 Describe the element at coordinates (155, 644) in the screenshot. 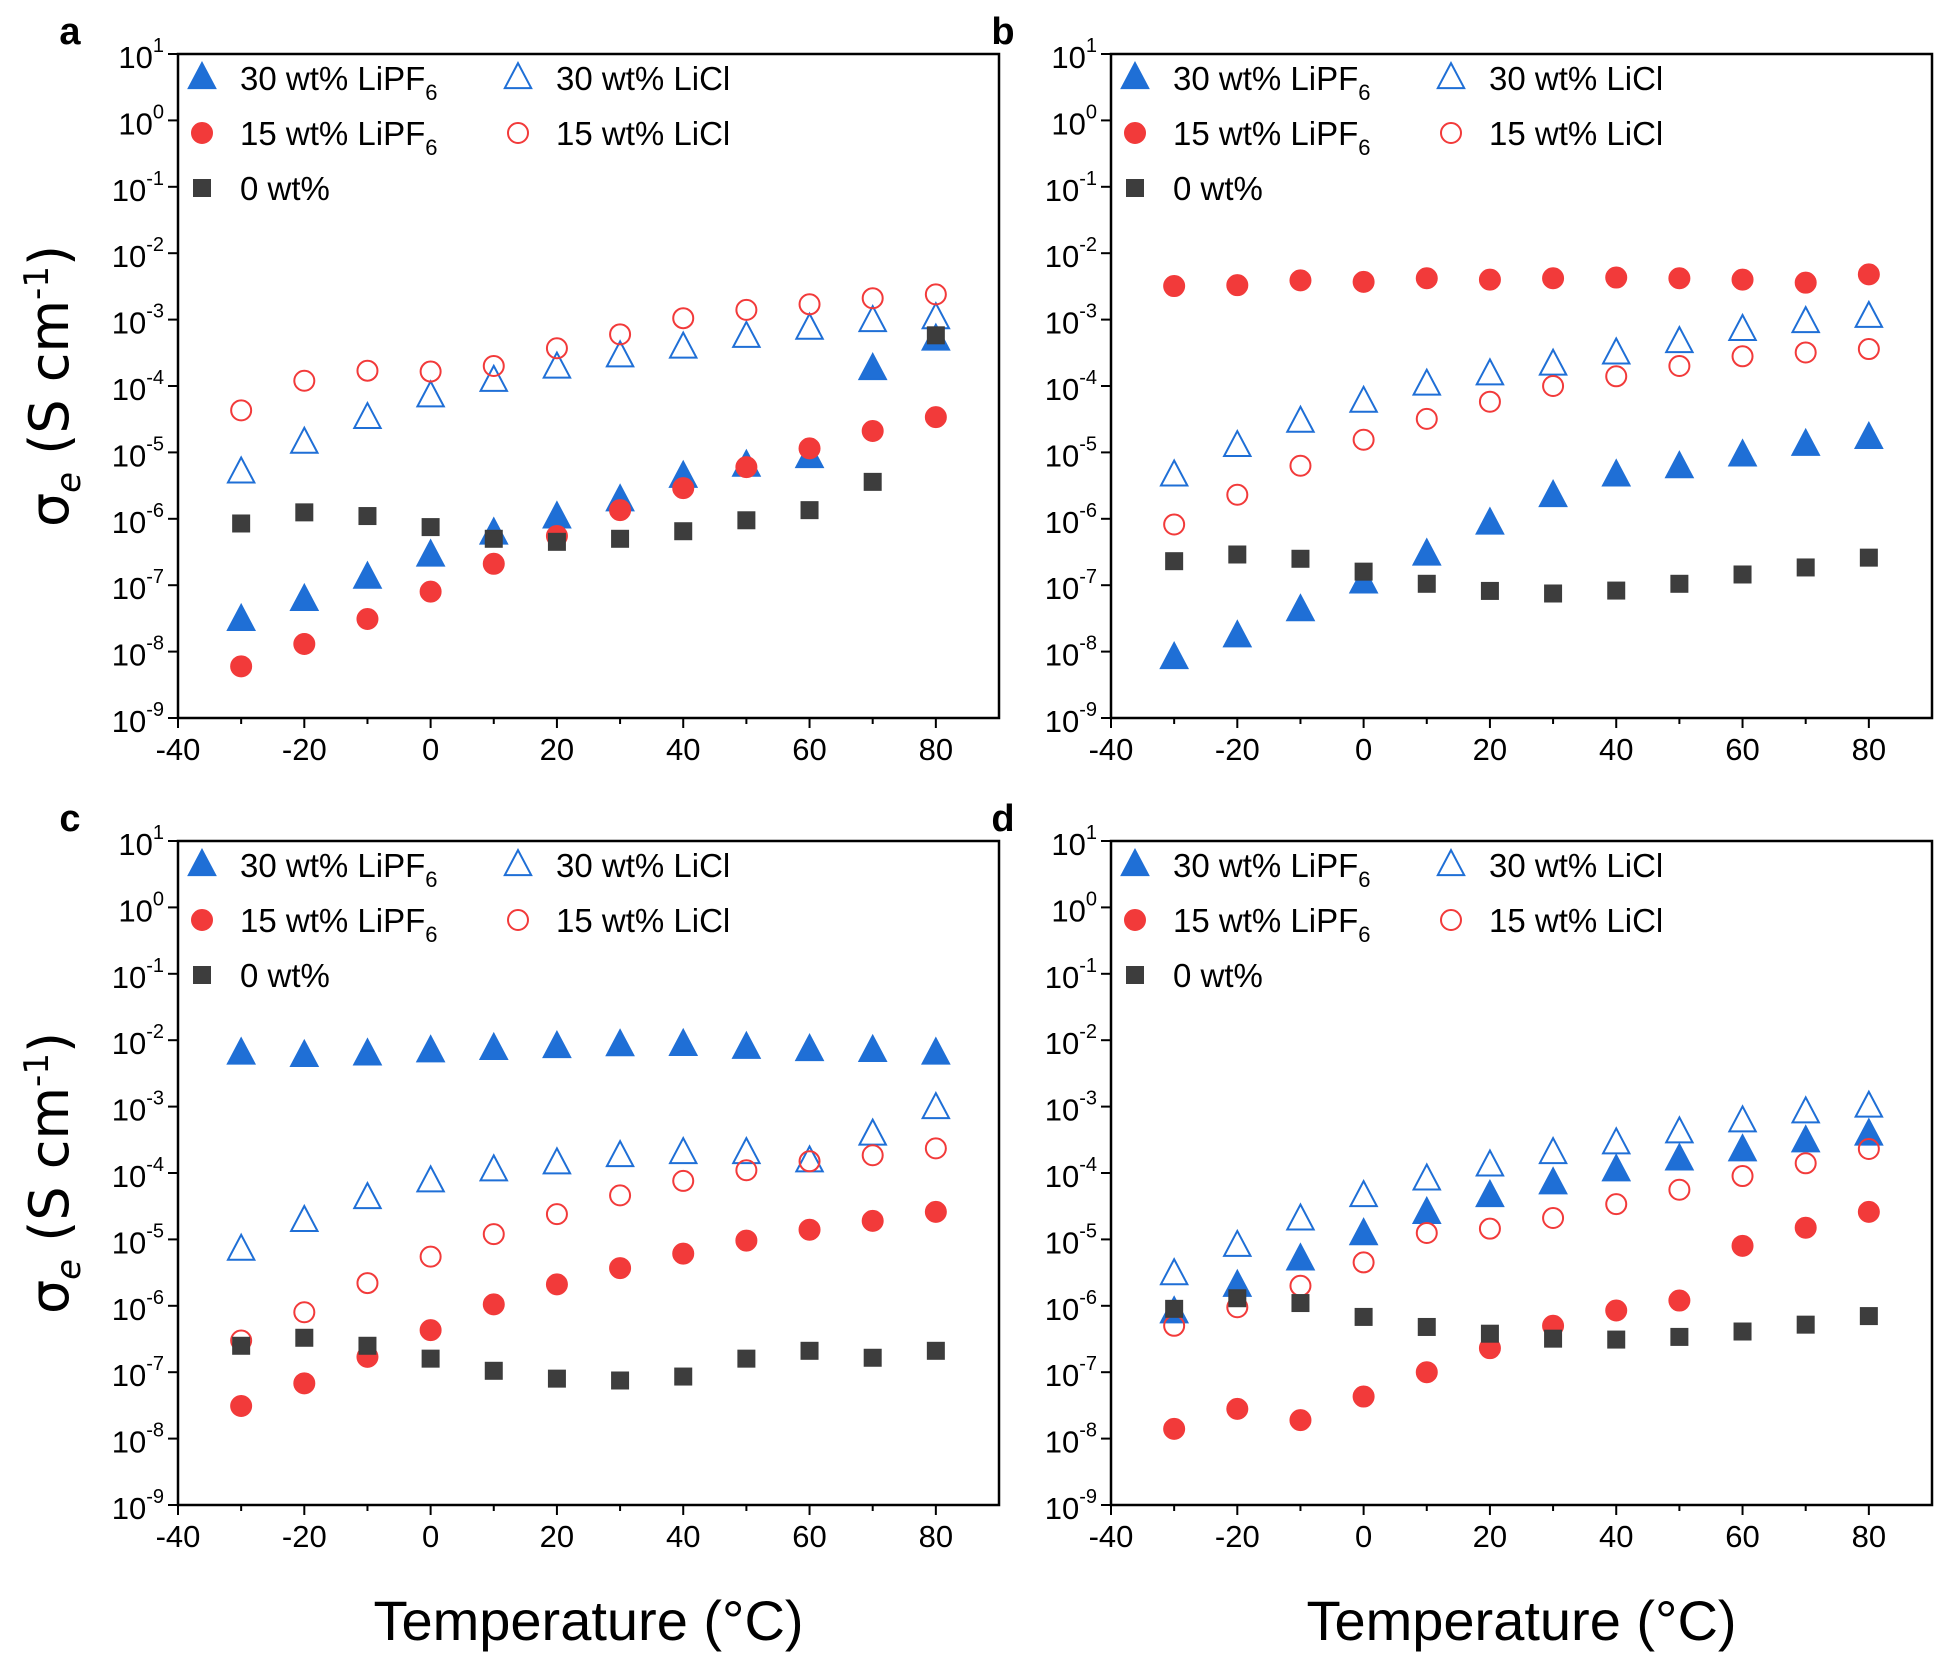

I see `y-tick-exponent: -8` at that location.